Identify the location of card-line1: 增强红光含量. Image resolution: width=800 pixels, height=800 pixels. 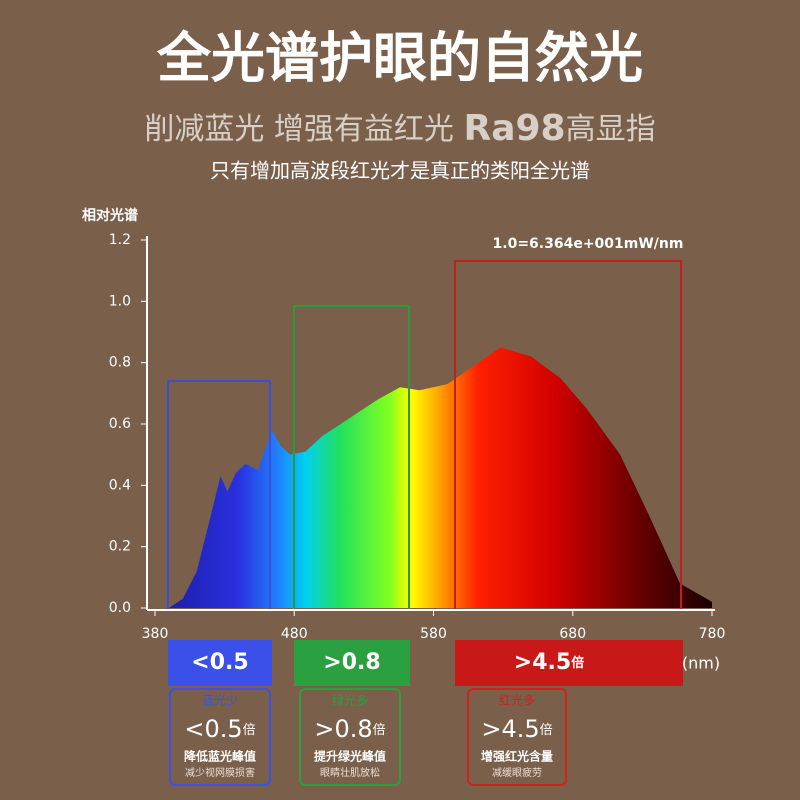
(517, 756).